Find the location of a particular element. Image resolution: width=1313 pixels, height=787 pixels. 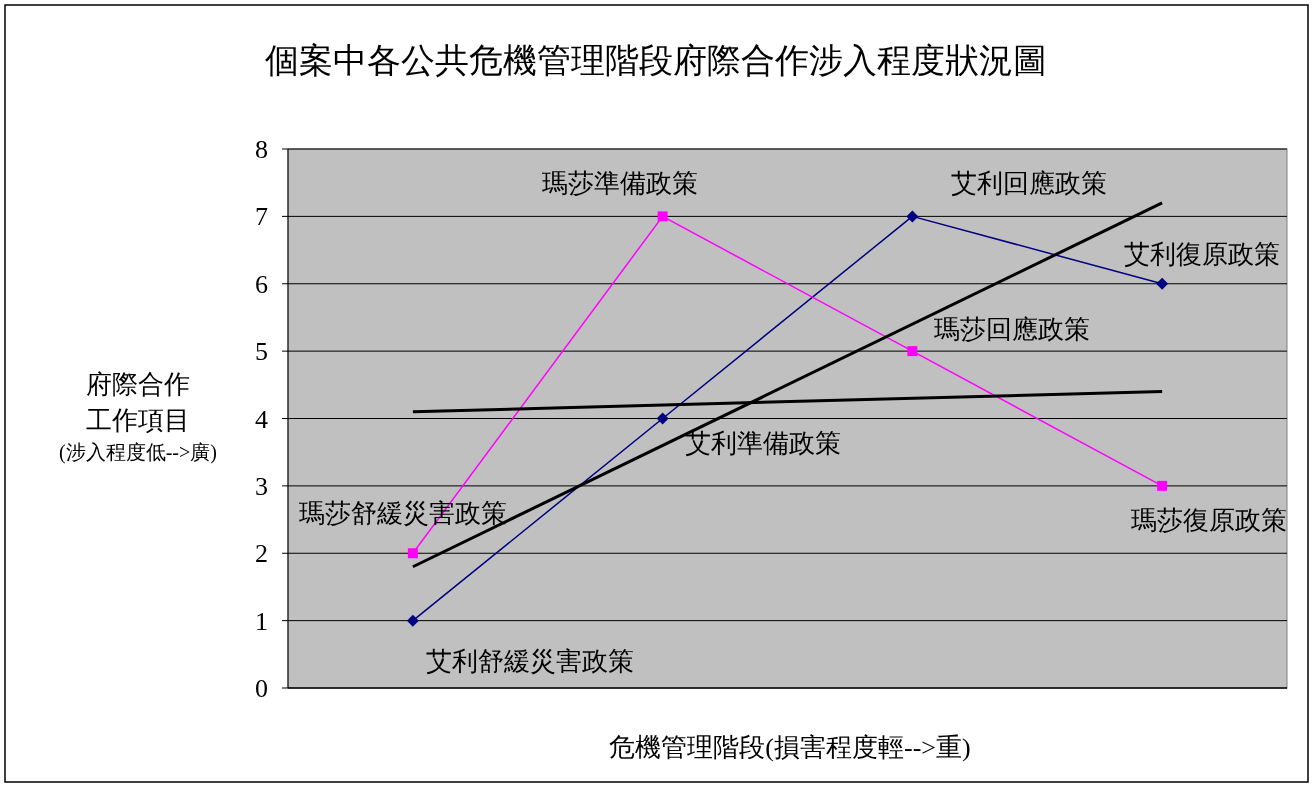

chart-title: 個案中各公共危機管理階段府際合作涉入程度狀況圖 is located at coordinates (656, 60).